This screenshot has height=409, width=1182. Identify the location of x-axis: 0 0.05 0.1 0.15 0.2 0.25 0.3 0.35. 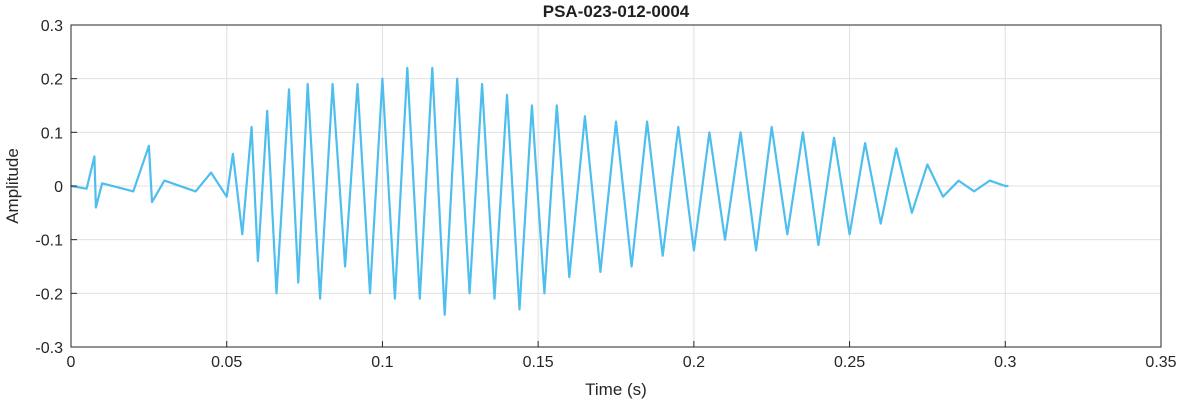
(622, 356).